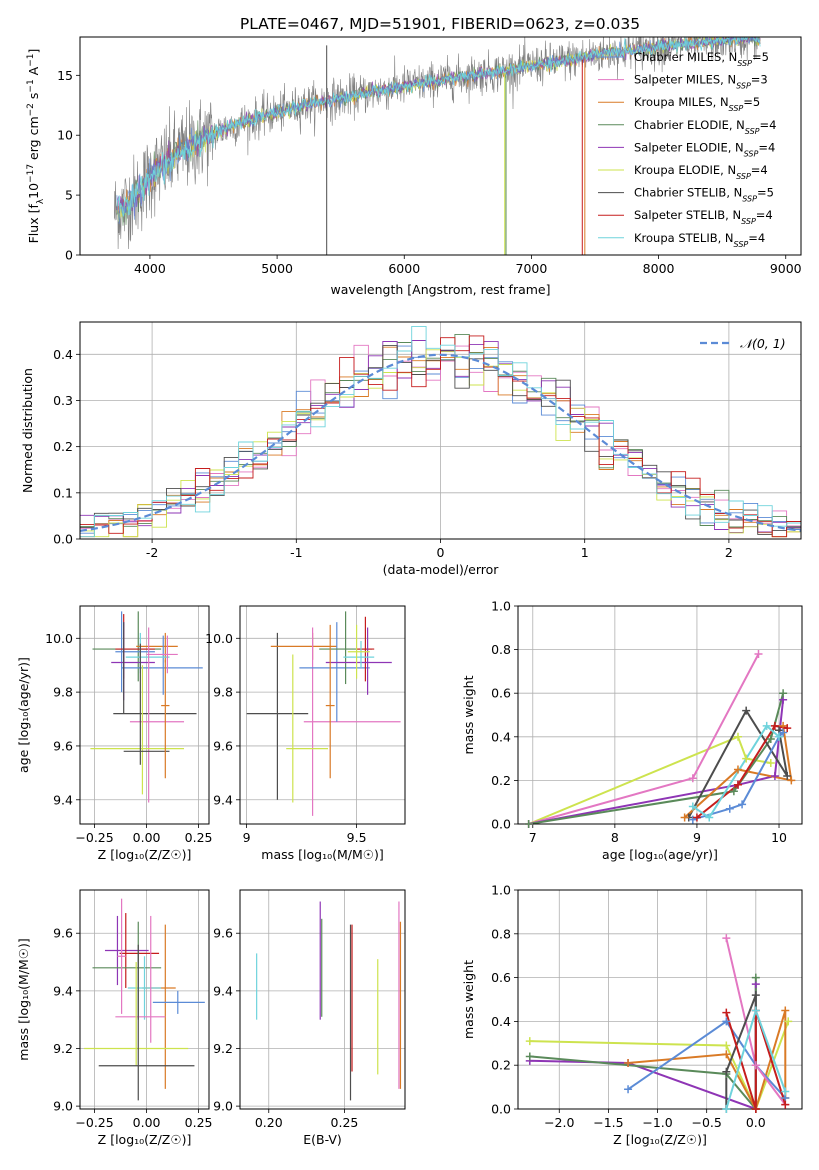  I want to click on ebv-mass-panel: 0.20 0.25 9.0 9.2 9.4 9.6 E(B-V), so click(309, 1018).